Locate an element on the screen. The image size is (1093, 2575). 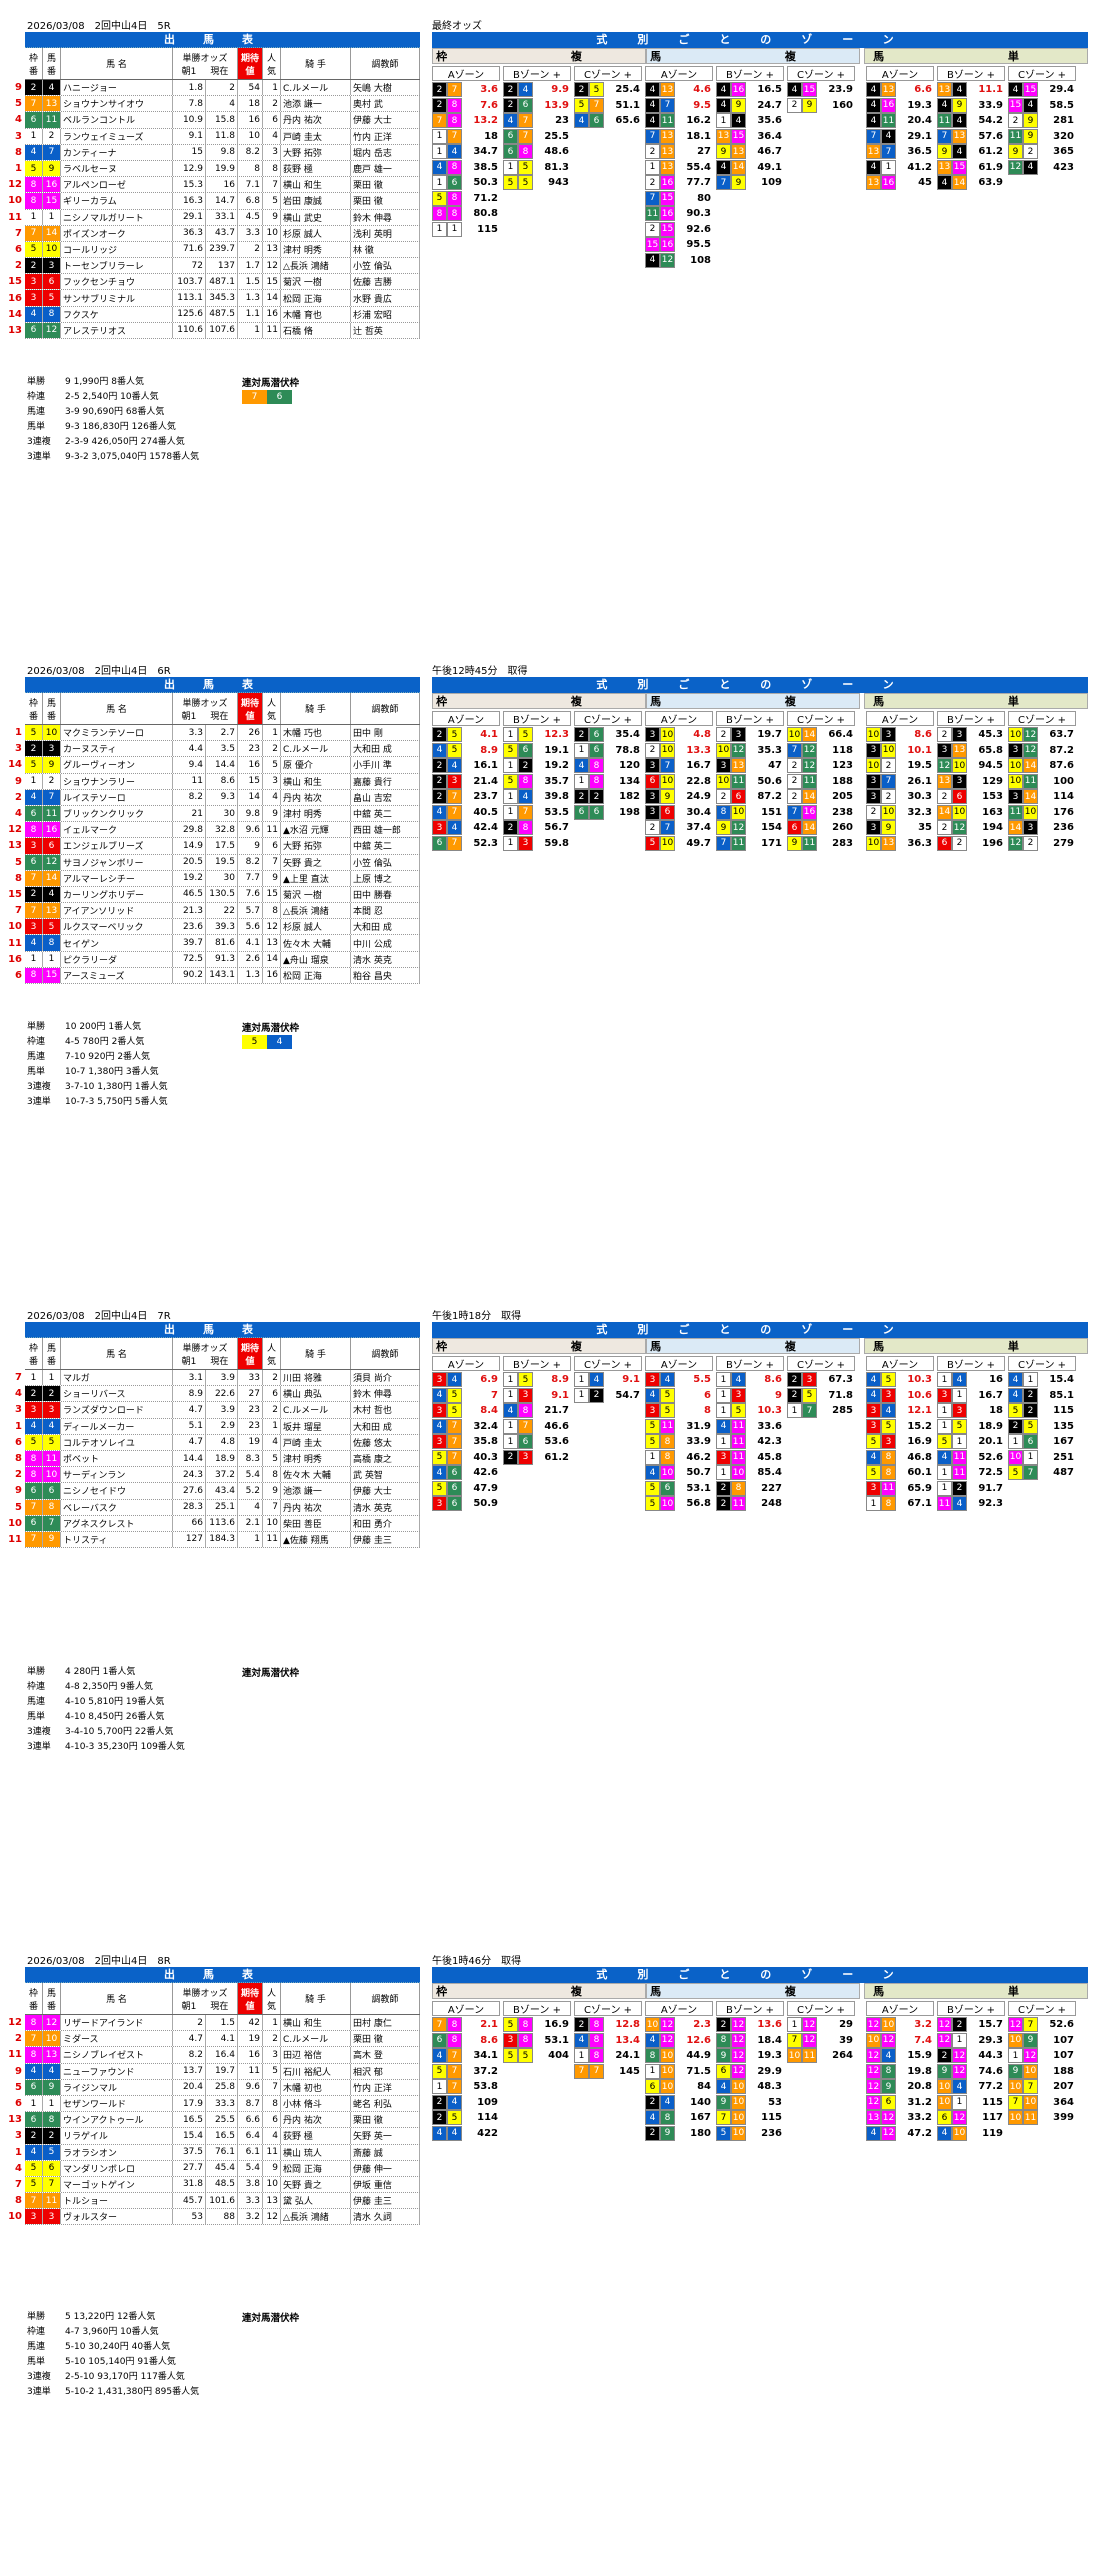
zone-combo: 3 6 50.9 is located at coordinates (466, 1504).